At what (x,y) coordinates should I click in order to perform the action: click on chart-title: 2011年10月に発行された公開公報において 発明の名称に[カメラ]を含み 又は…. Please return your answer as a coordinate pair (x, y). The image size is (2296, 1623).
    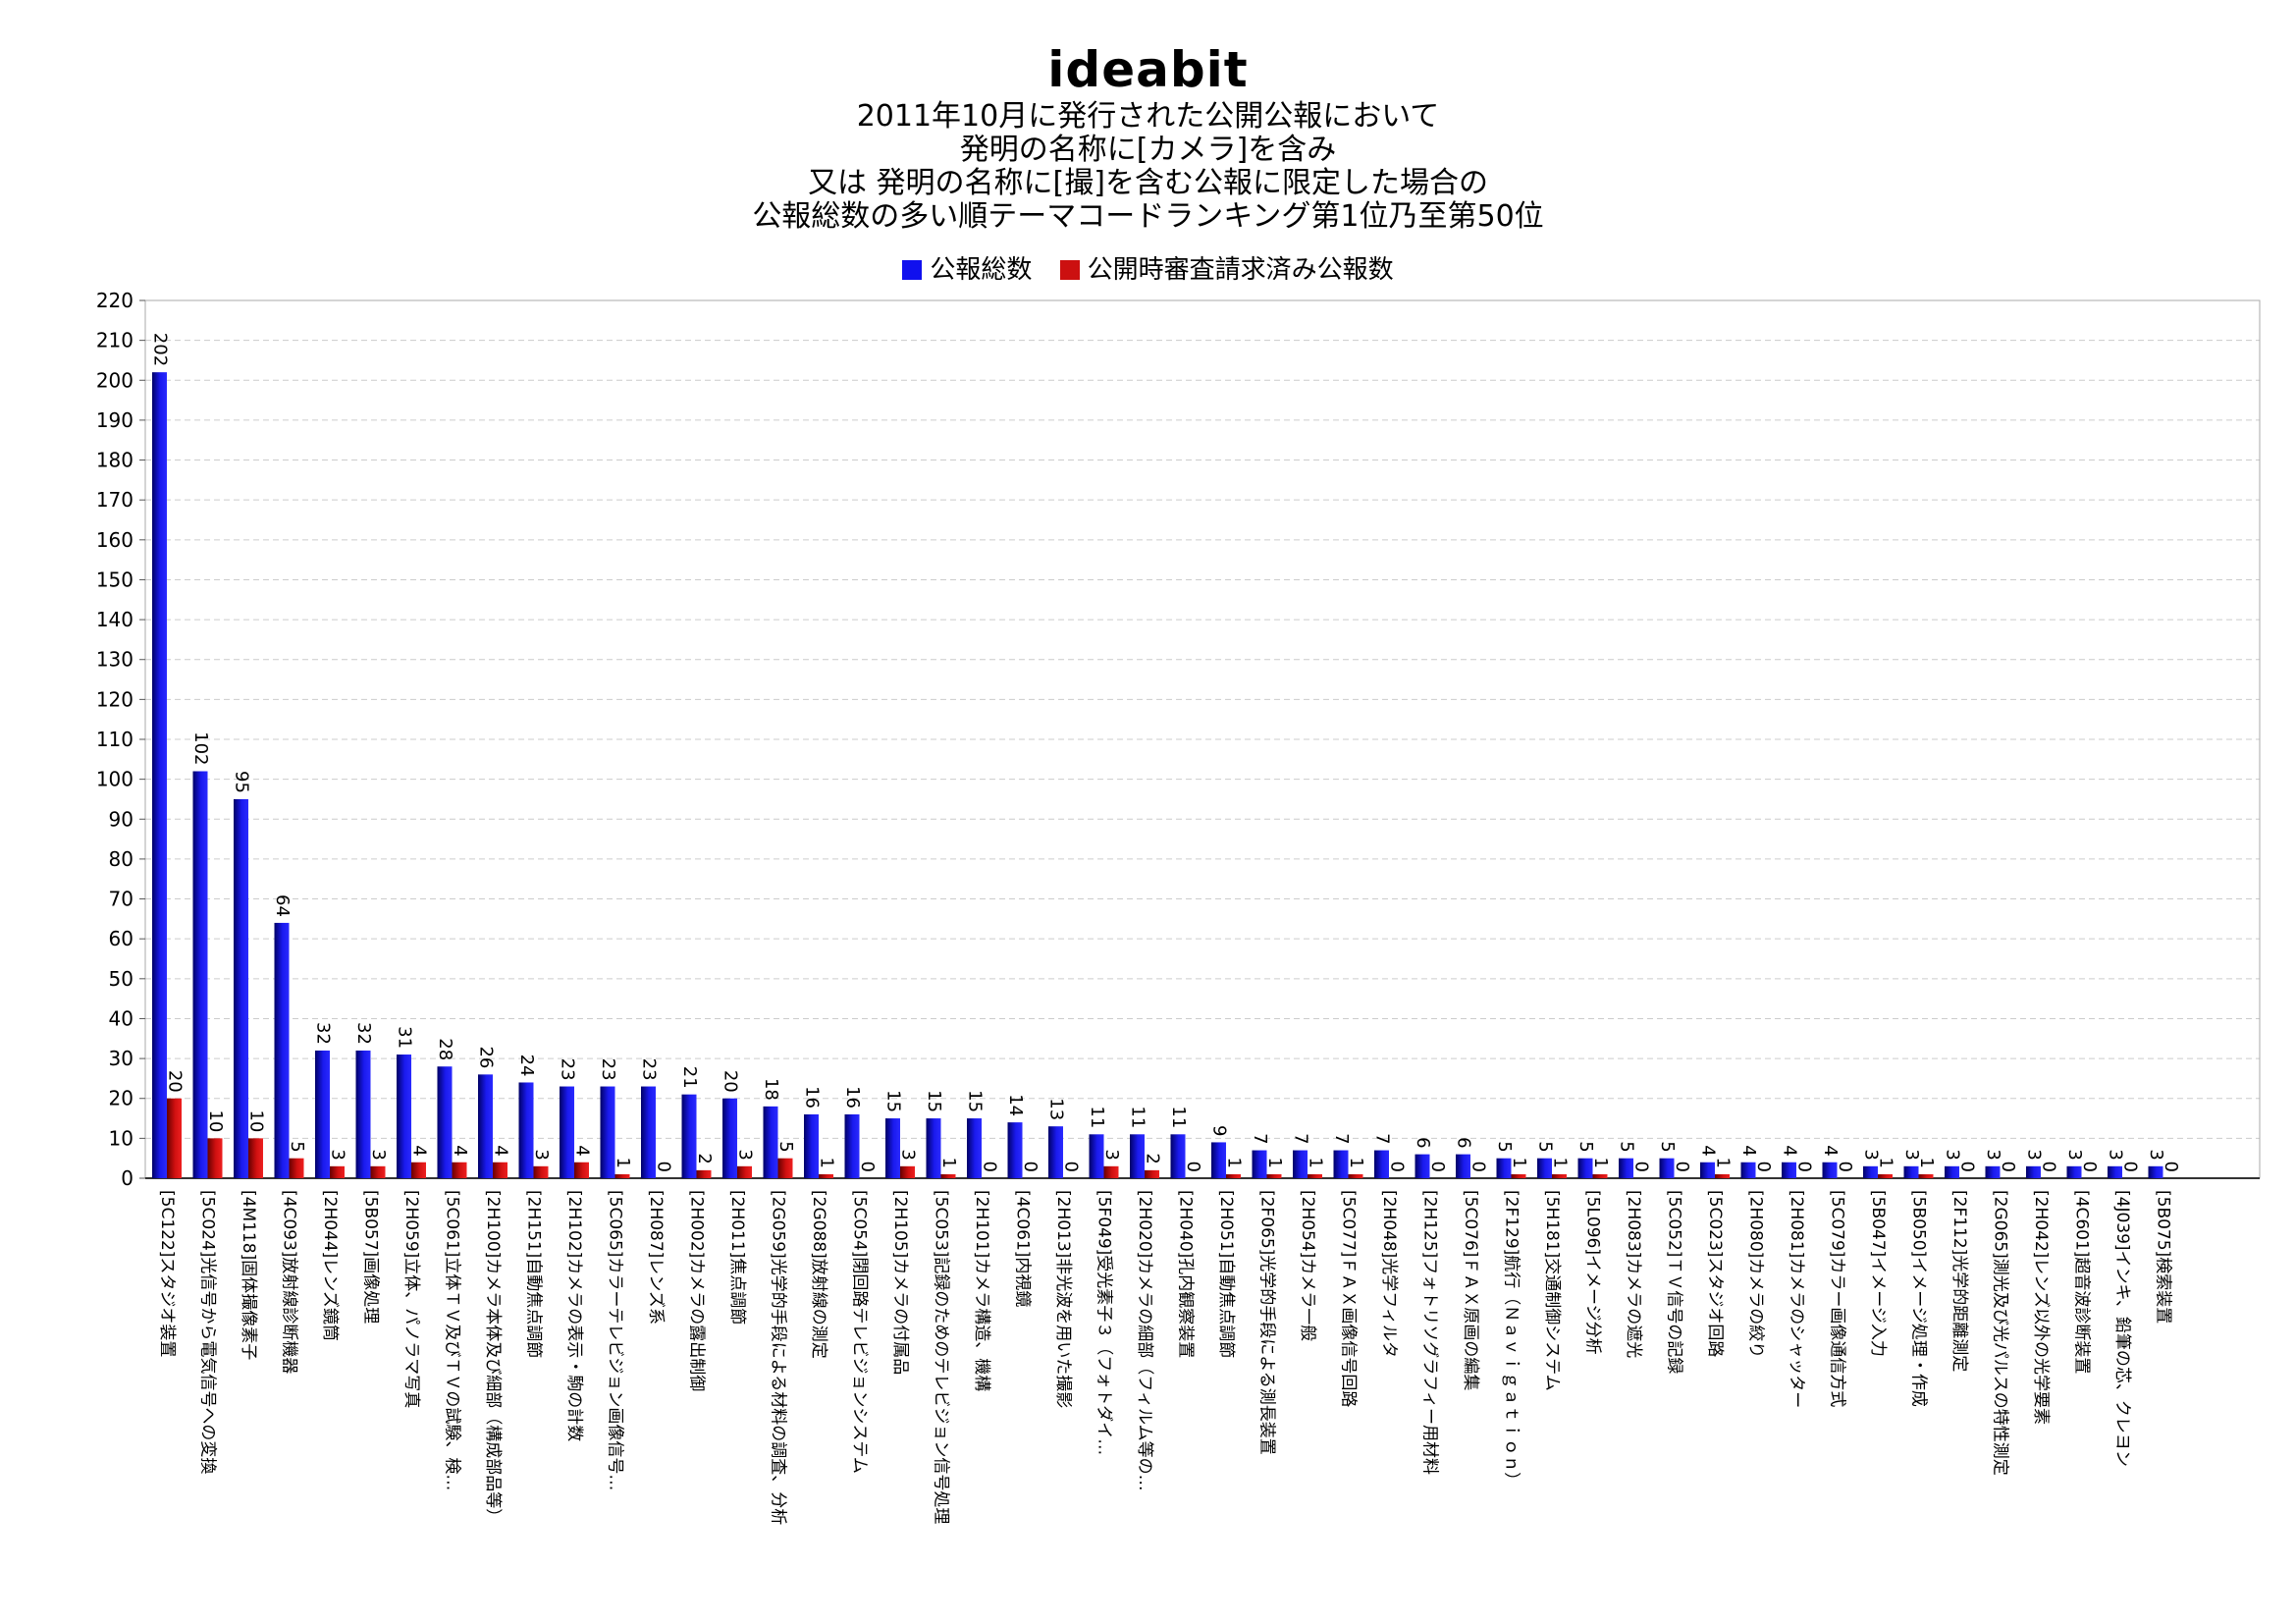
    Looking at the image, I should click on (1148, 167).